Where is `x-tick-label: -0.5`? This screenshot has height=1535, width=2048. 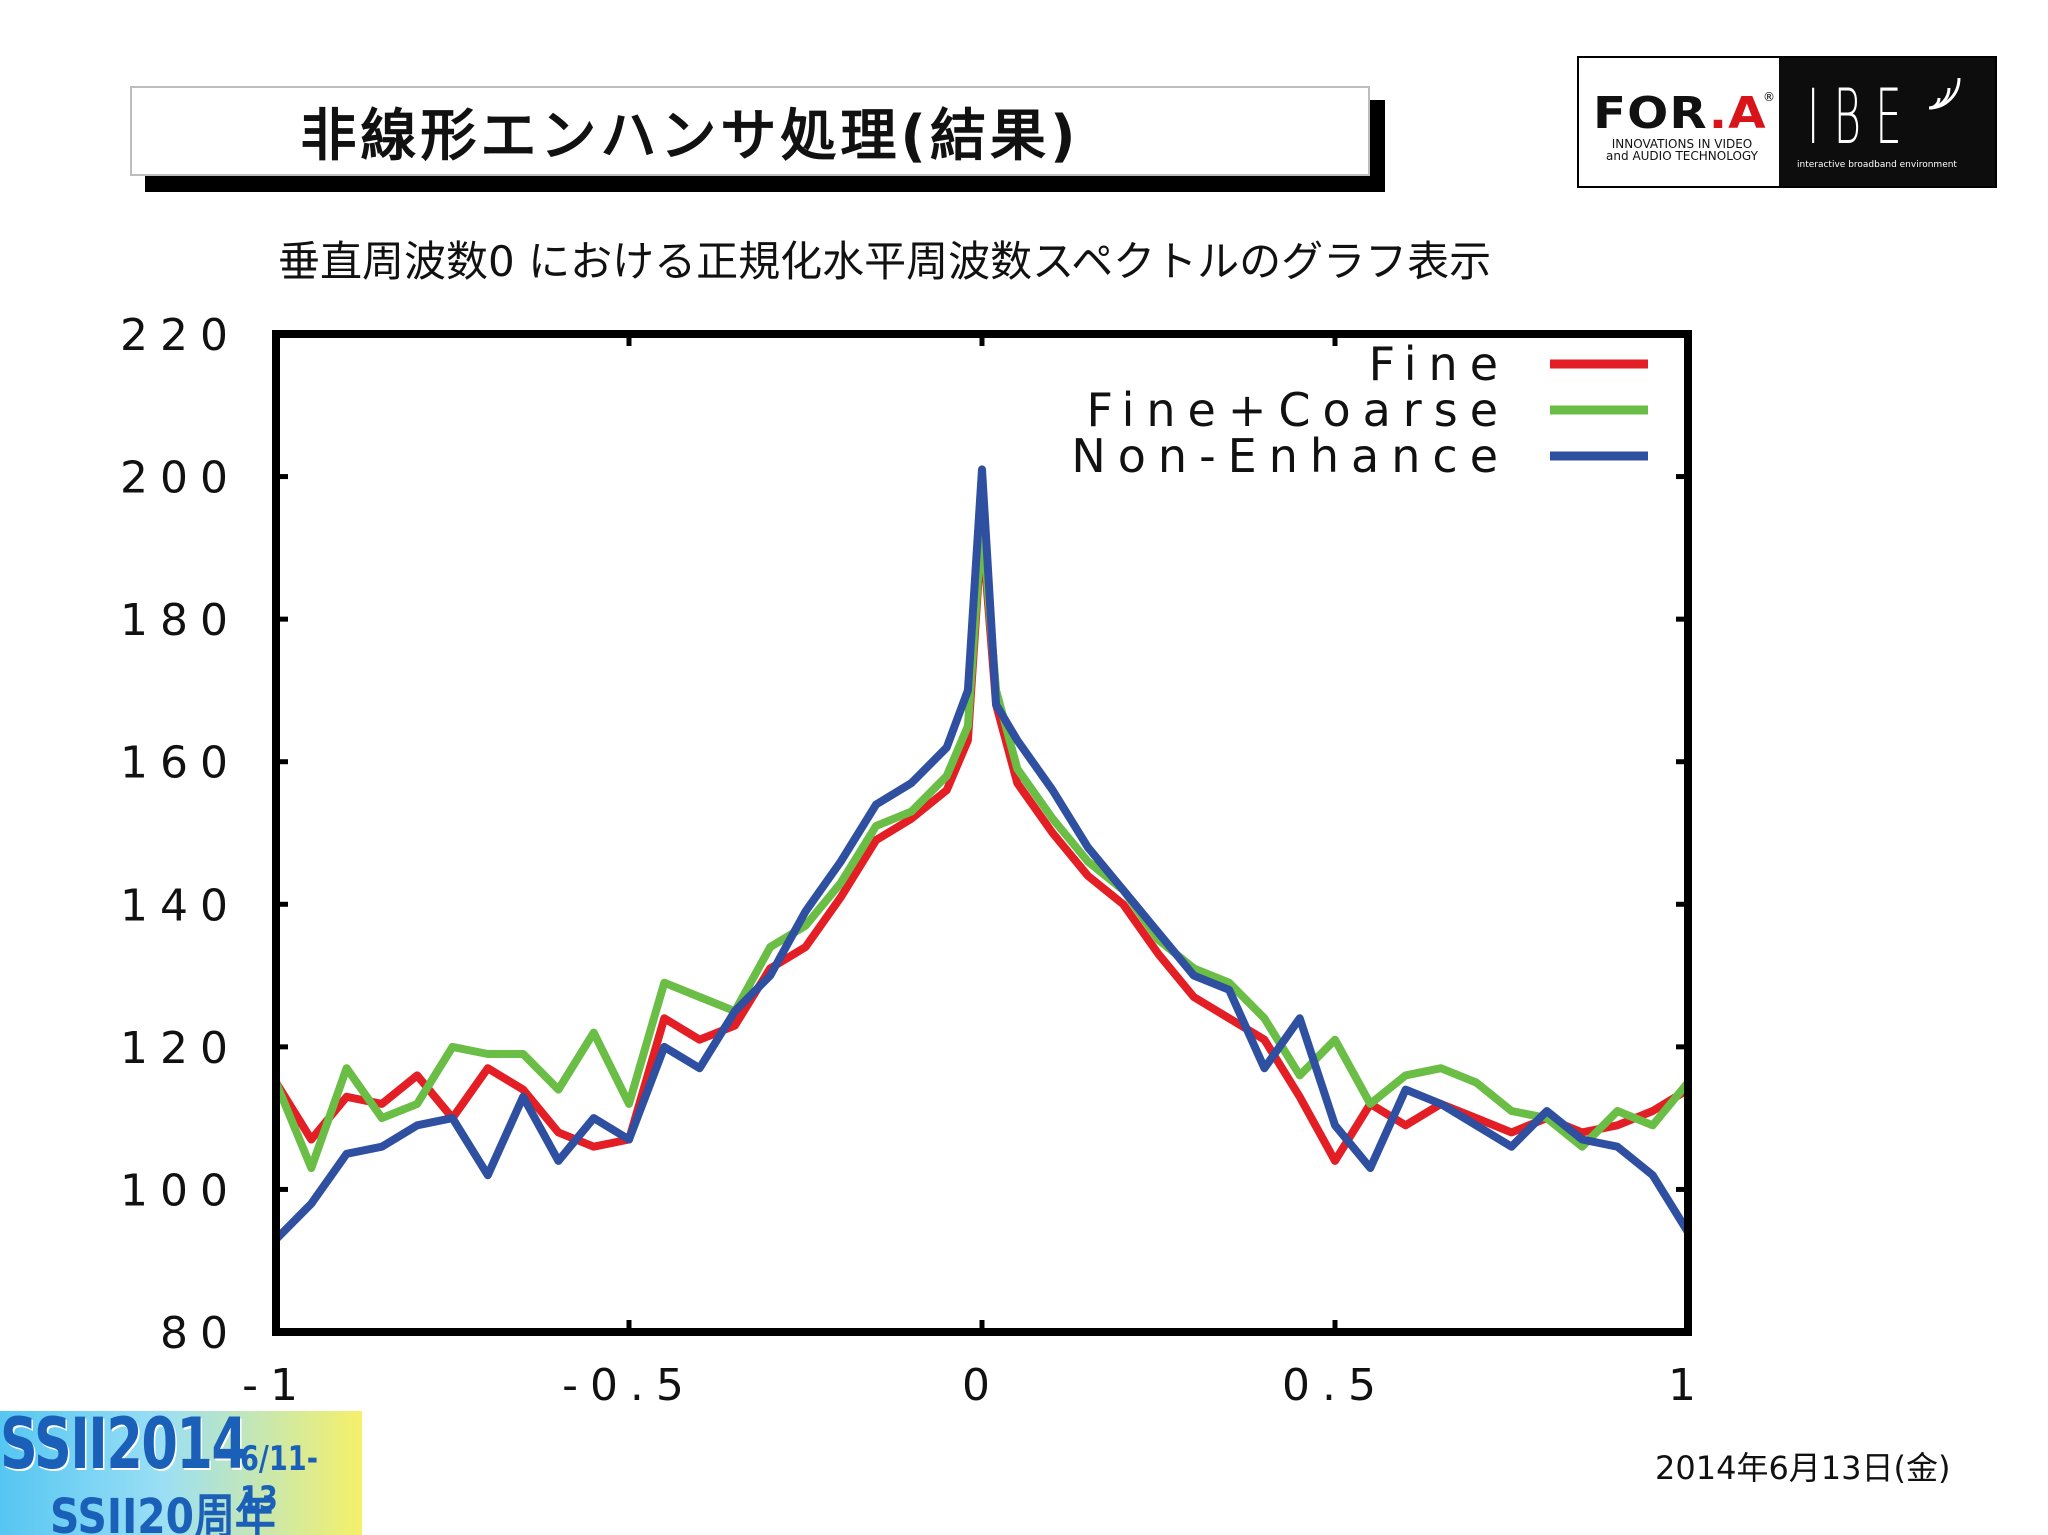
x-tick-label: -0.5 is located at coordinates (629, 1385).